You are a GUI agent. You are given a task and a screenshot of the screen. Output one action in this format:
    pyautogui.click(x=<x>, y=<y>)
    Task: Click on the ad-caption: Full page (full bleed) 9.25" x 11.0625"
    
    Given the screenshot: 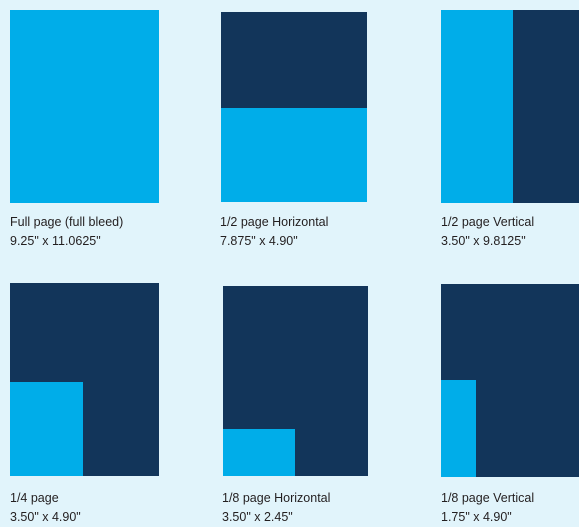 What is the action you would take?
    pyautogui.click(x=66, y=232)
    